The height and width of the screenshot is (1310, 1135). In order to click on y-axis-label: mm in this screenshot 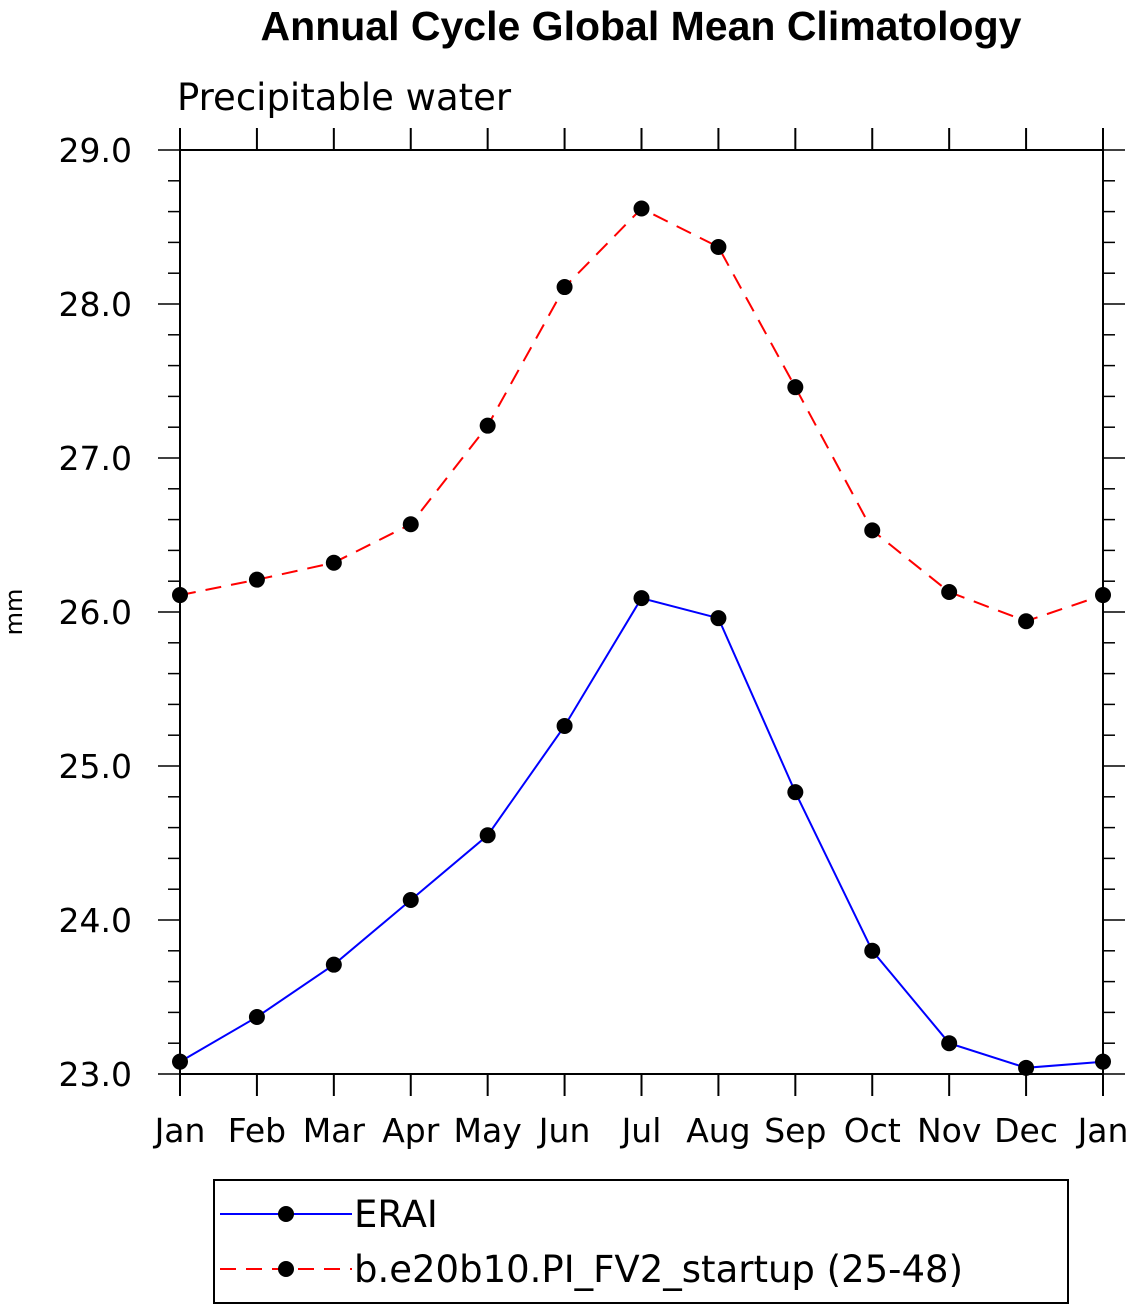, I will do `click(14, 612)`.